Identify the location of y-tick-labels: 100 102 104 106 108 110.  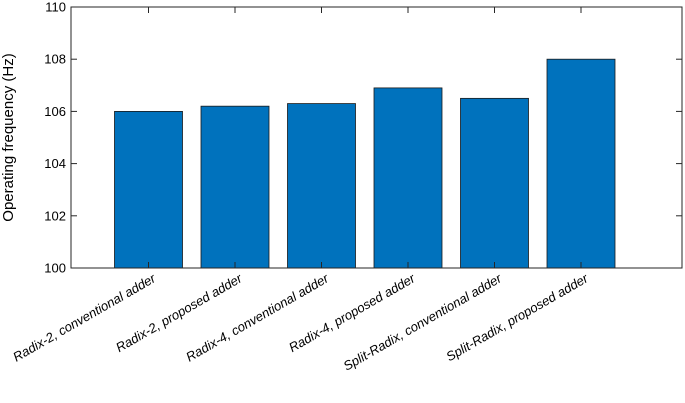
(55, 138).